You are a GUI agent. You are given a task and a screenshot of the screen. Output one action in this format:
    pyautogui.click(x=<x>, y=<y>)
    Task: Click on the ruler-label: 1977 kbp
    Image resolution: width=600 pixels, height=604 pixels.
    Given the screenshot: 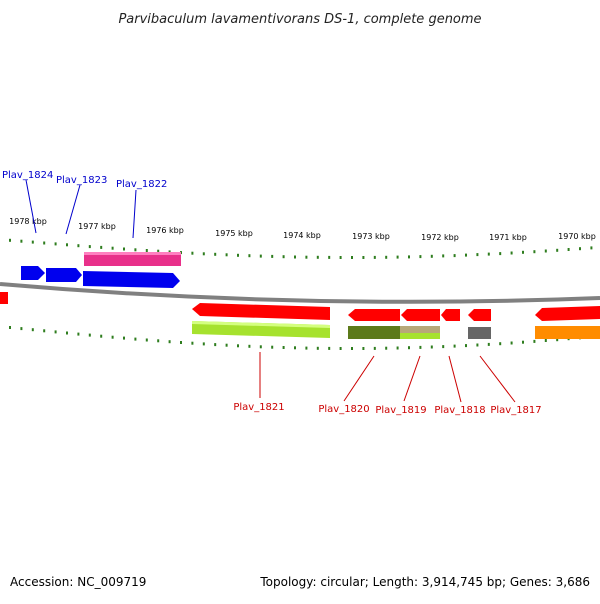 What is the action you would take?
    pyautogui.click(x=97, y=226)
    